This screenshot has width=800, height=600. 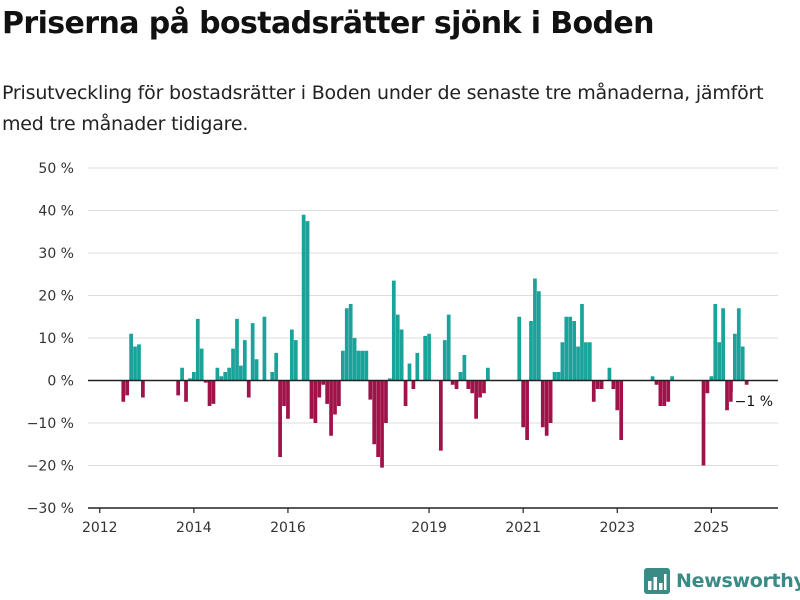 I want to click on latest-value-label-bg, so click(x=754, y=401).